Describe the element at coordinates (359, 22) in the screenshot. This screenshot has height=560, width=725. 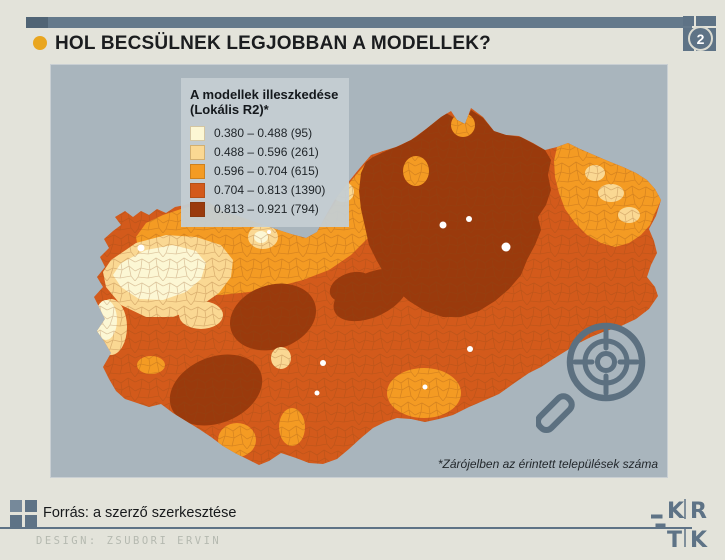
I see `header-accent-bar` at that location.